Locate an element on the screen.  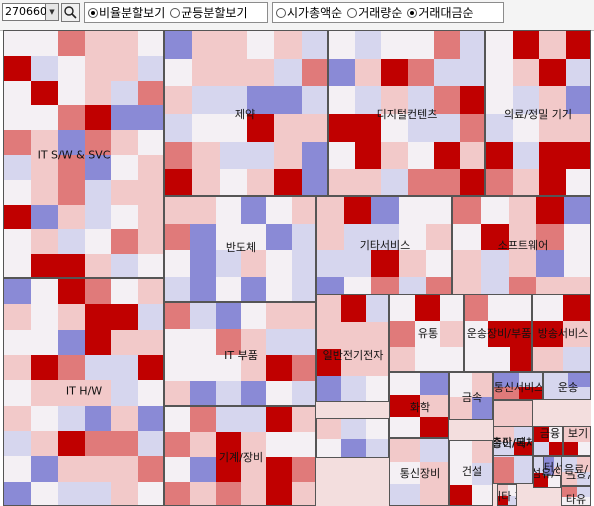
code-dropdown-button: ▼ is located at coordinates (52, 12).